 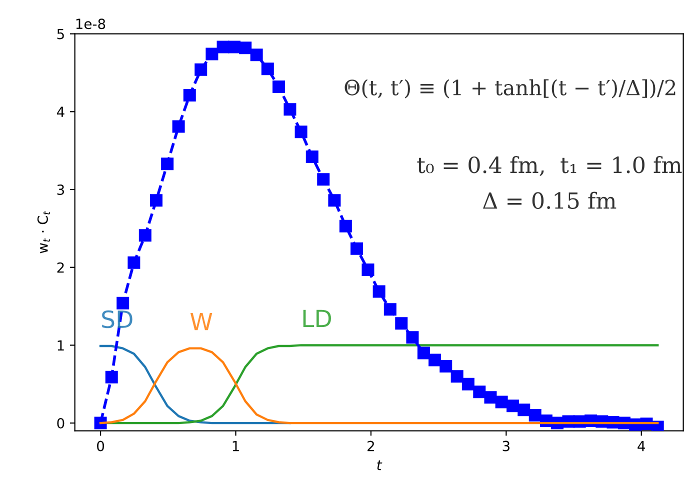 What do you see at coordinates (642, 446) in the screenshot?
I see `x-tick-label: 4` at bounding box center [642, 446].